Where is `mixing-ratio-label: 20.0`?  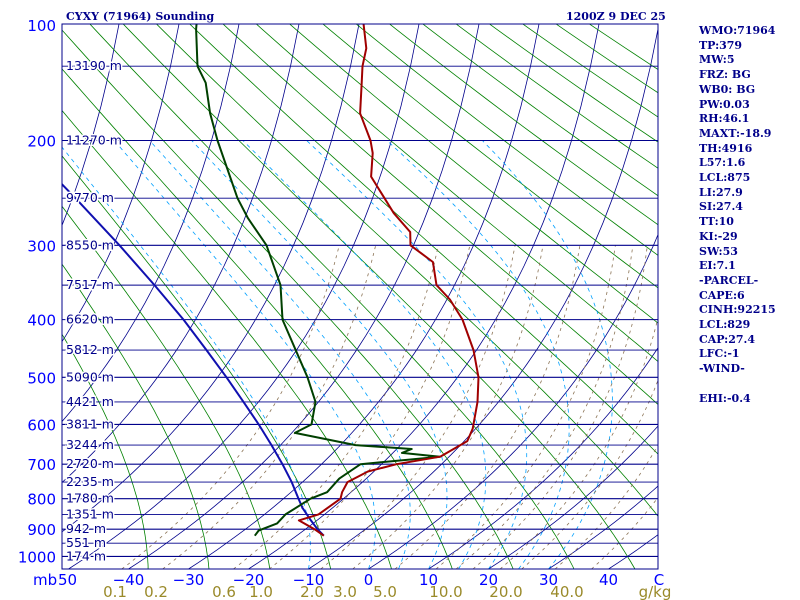 mixing-ratio-label: 20.0 is located at coordinates (505, 591).